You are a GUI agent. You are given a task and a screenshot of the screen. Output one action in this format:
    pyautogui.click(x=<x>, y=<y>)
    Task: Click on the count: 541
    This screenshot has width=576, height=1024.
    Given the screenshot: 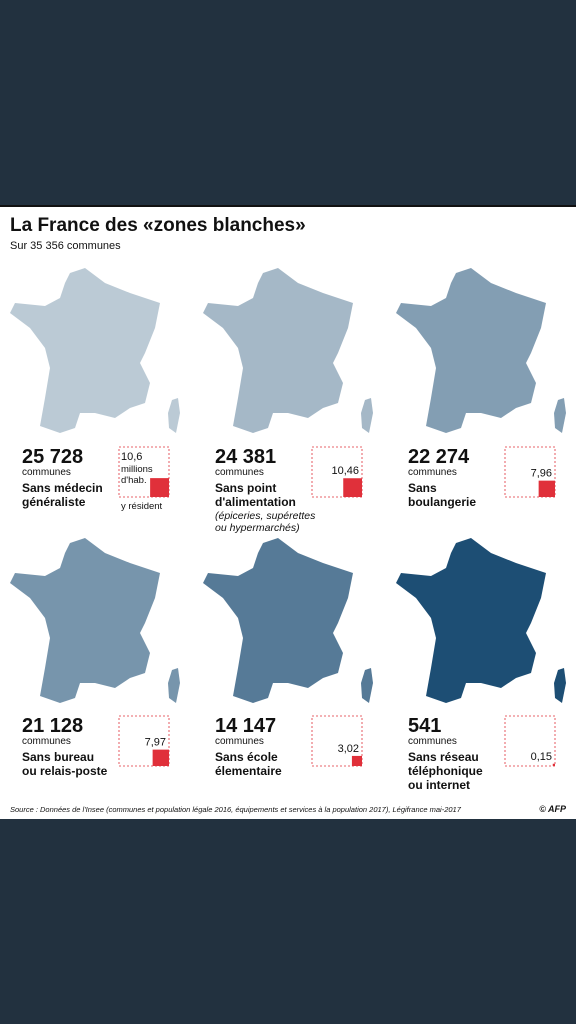 What is the action you would take?
    pyautogui.click(x=424, y=726)
    